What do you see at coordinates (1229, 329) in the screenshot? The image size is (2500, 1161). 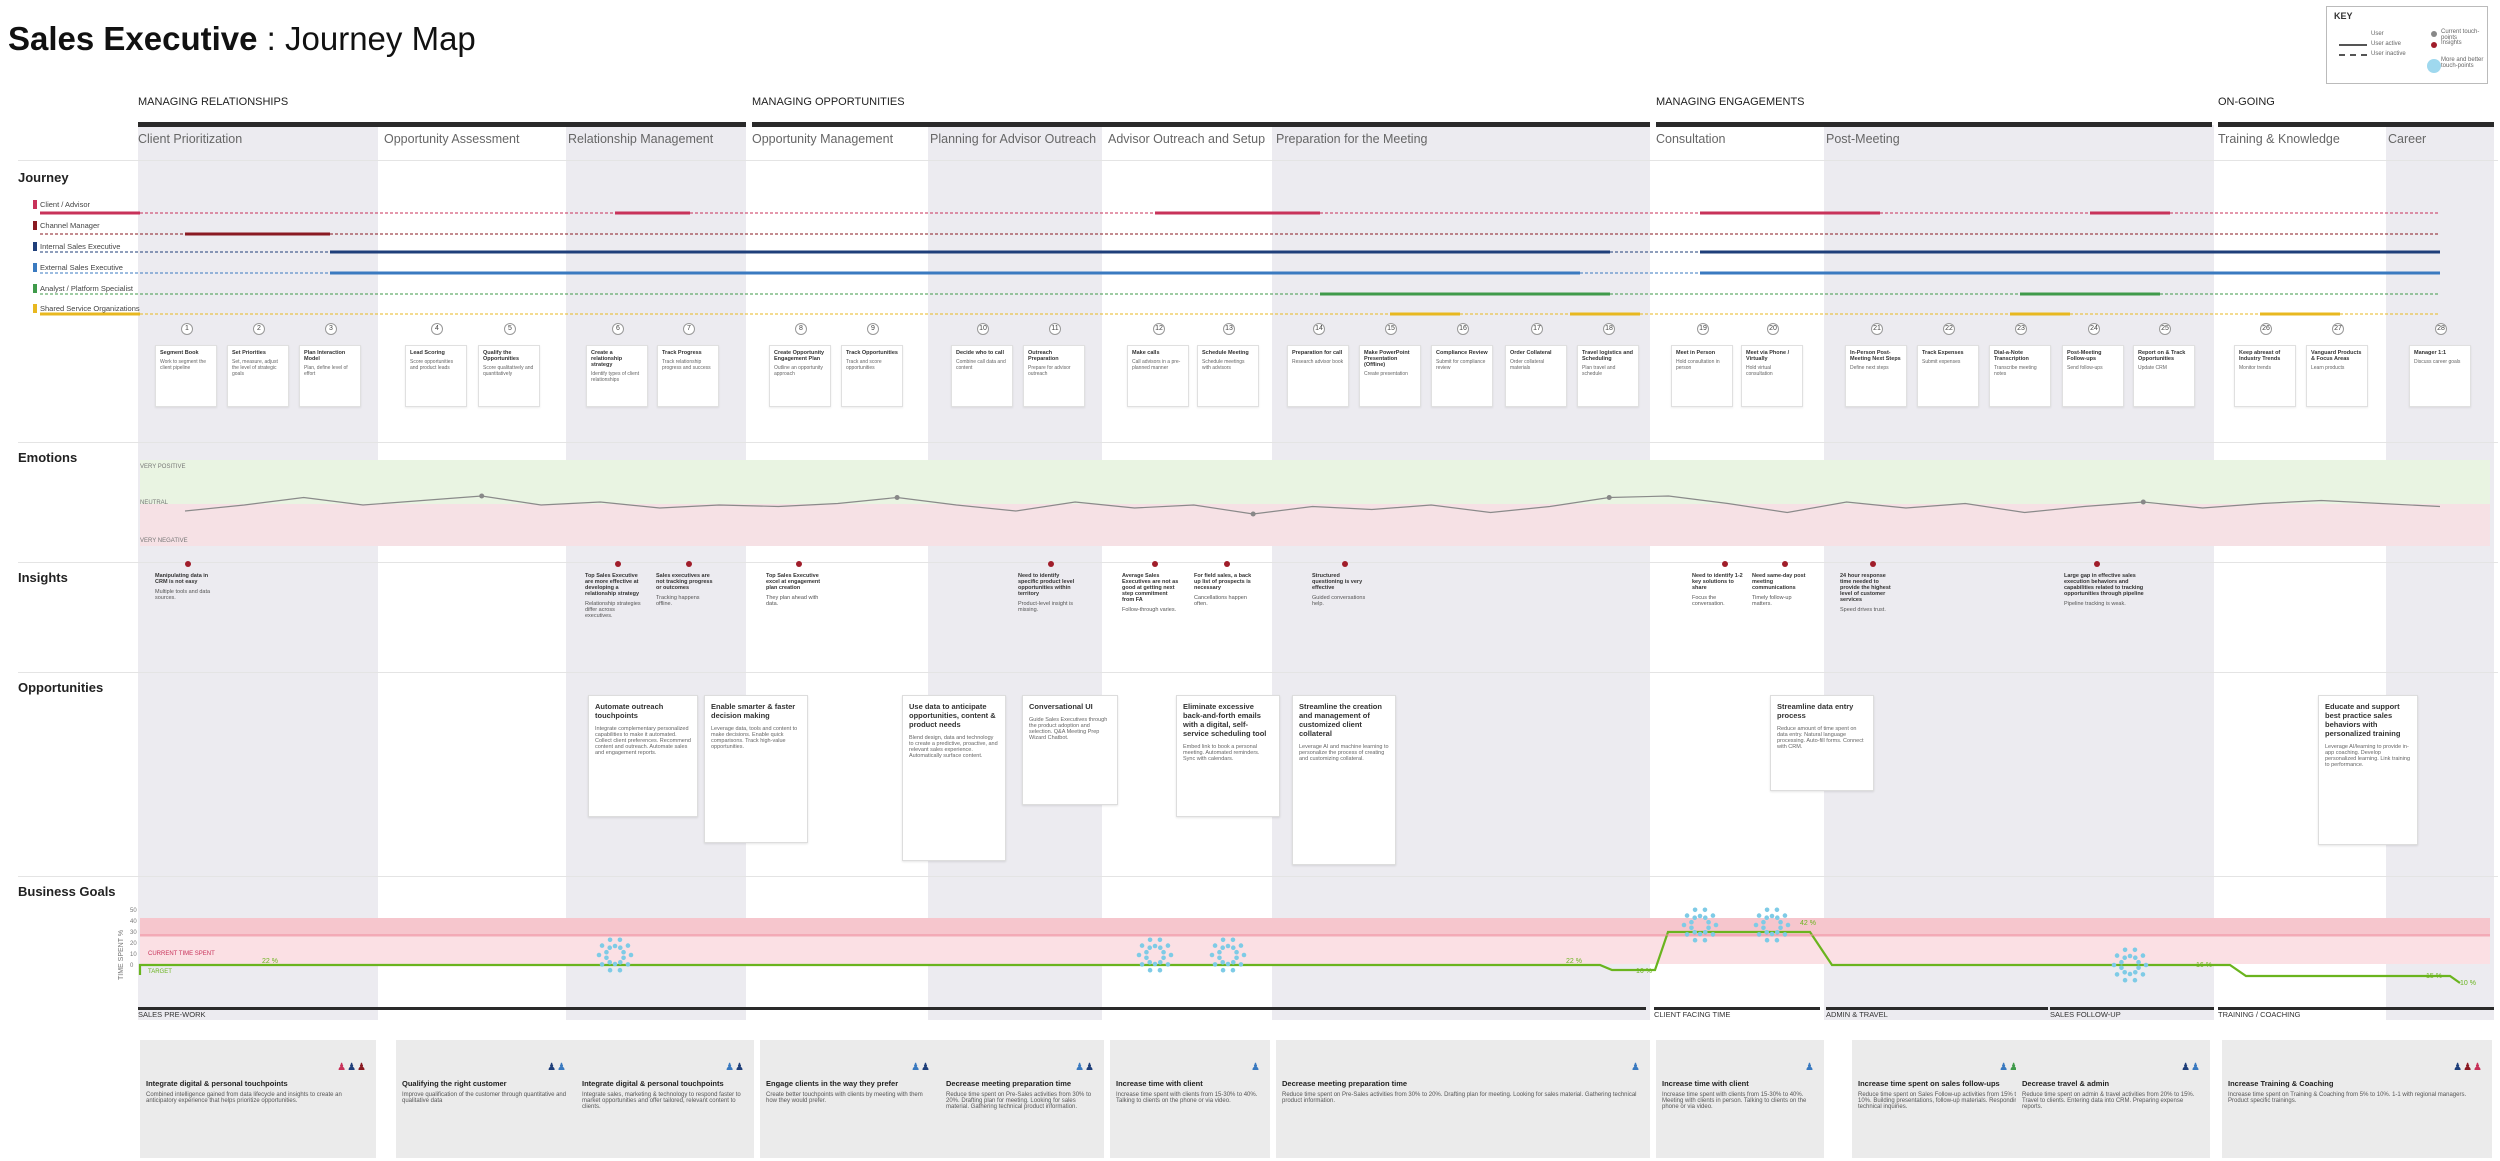 I see `touchpoint-number: 13` at bounding box center [1229, 329].